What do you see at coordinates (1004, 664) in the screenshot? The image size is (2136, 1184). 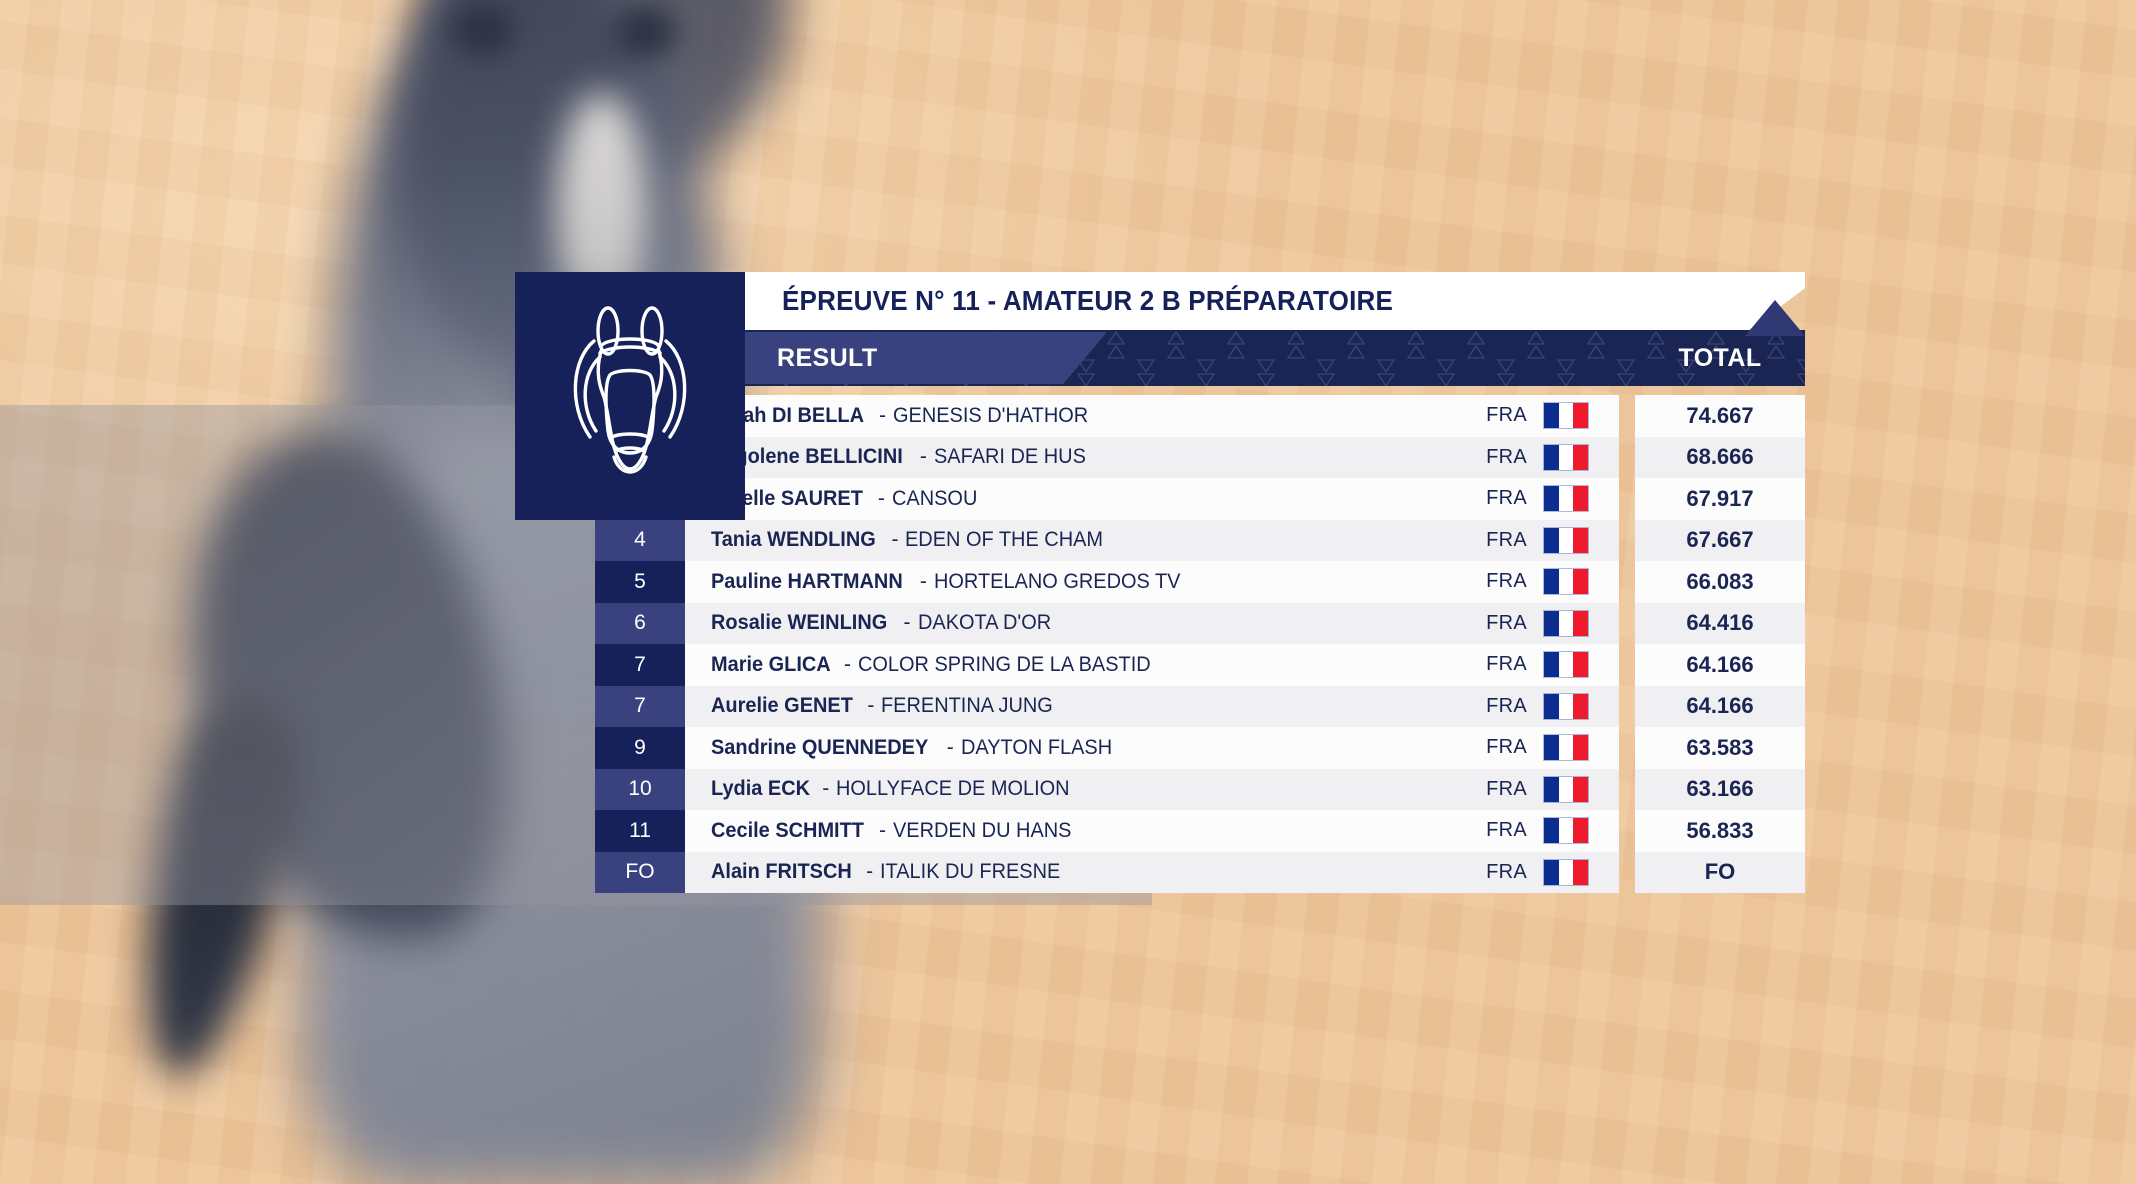 I see `horse-name: COLOR SPRING DE LA BASTID` at bounding box center [1004, 664].